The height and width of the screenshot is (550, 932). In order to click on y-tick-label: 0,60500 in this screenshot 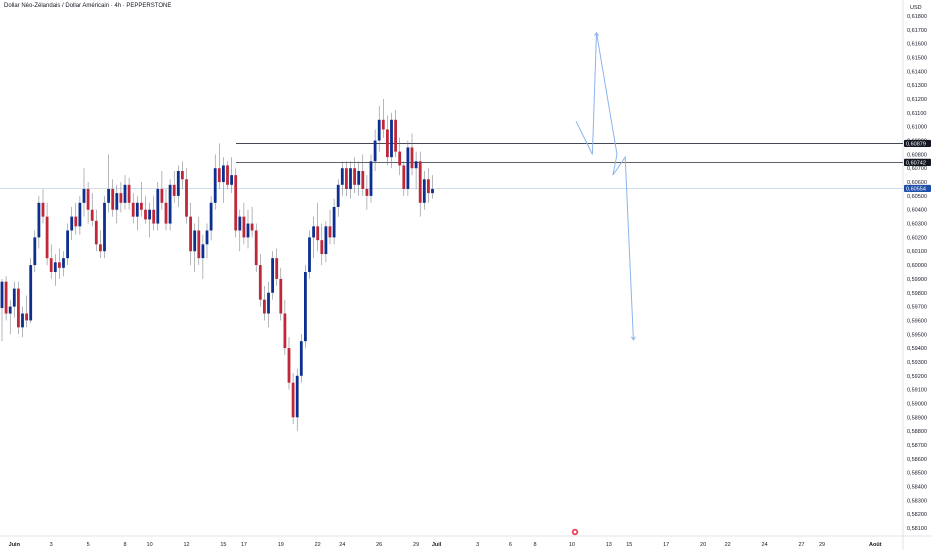, I will do `click(917, 197)`.